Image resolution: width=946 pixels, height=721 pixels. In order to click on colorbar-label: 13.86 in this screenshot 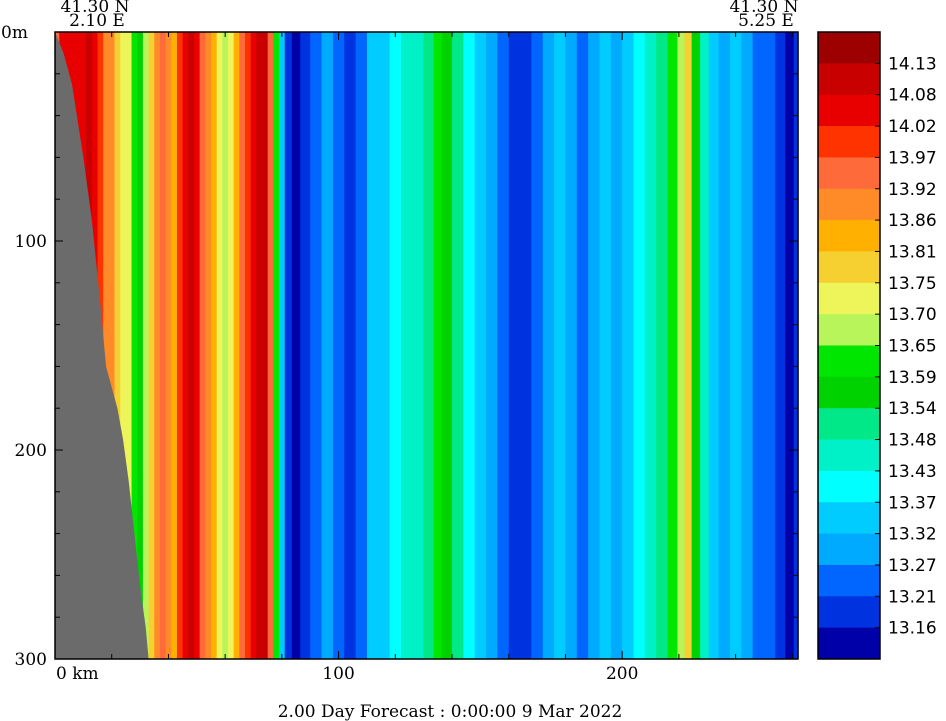, I will do `click(912, 221)`.